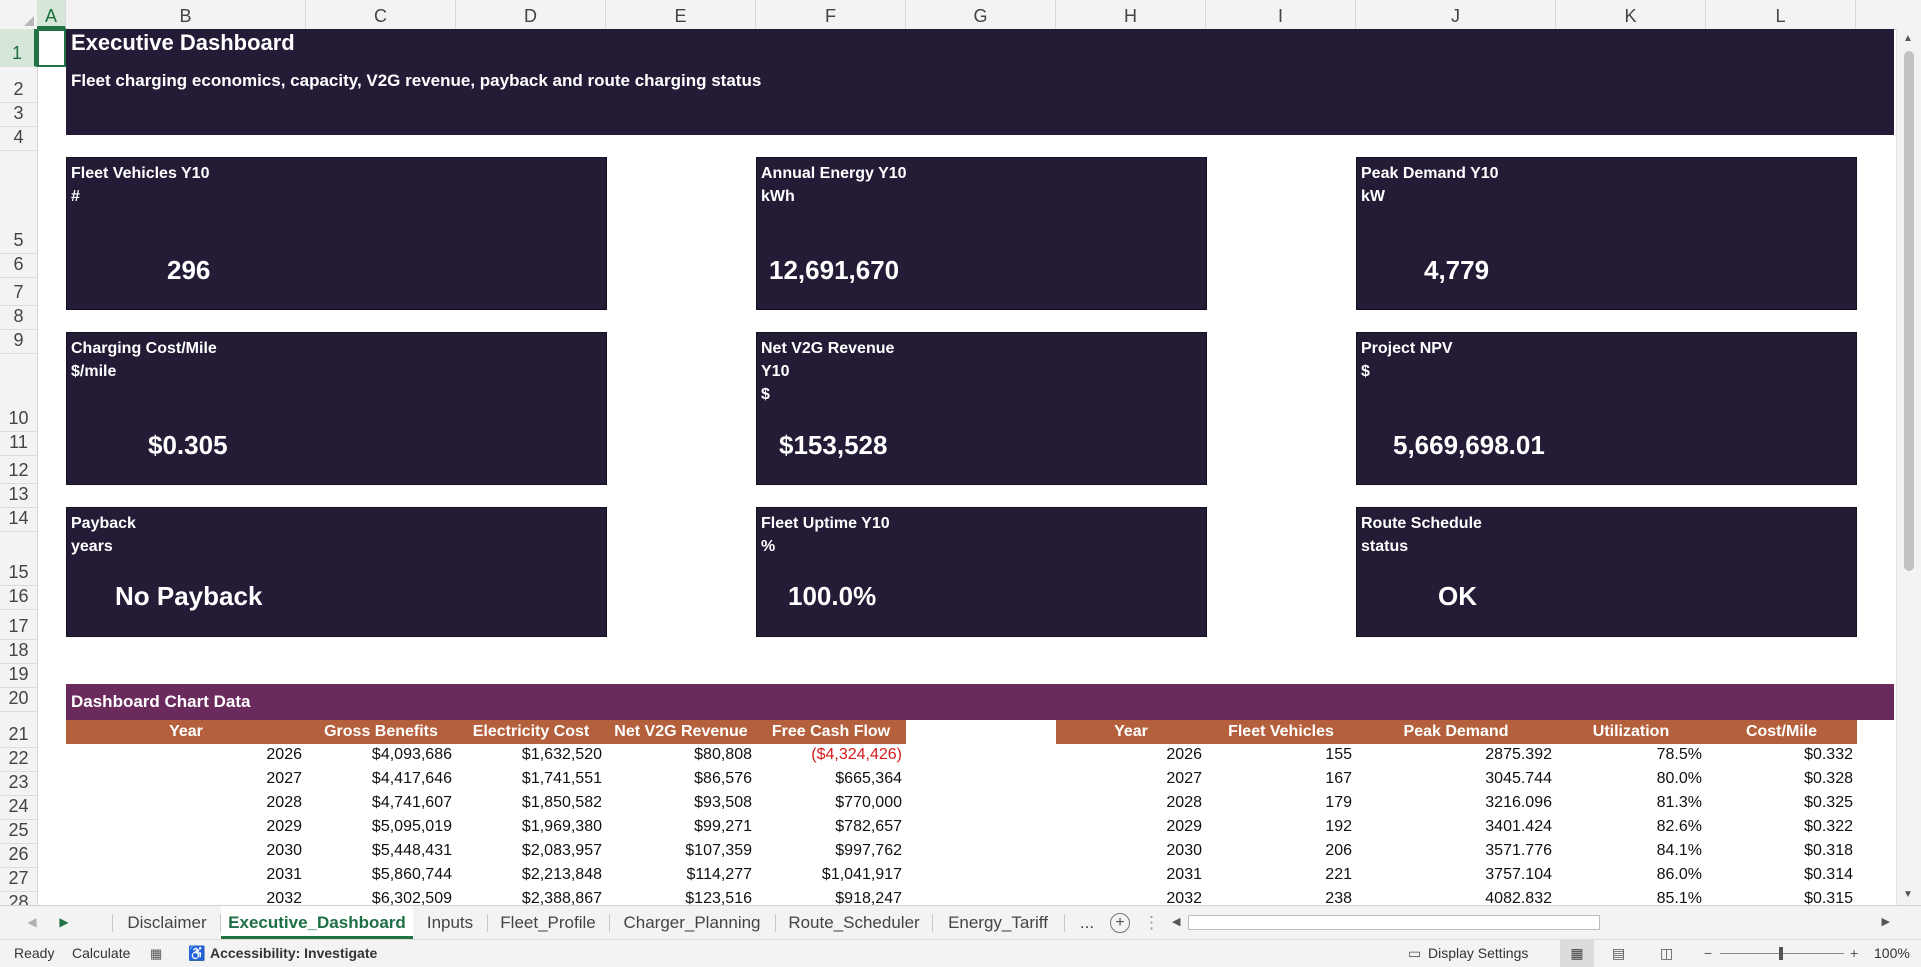  What do you see at coordinates (981, 14) in the screenshot?
I see `column-header-g: G` at bounding box center [981, 14].